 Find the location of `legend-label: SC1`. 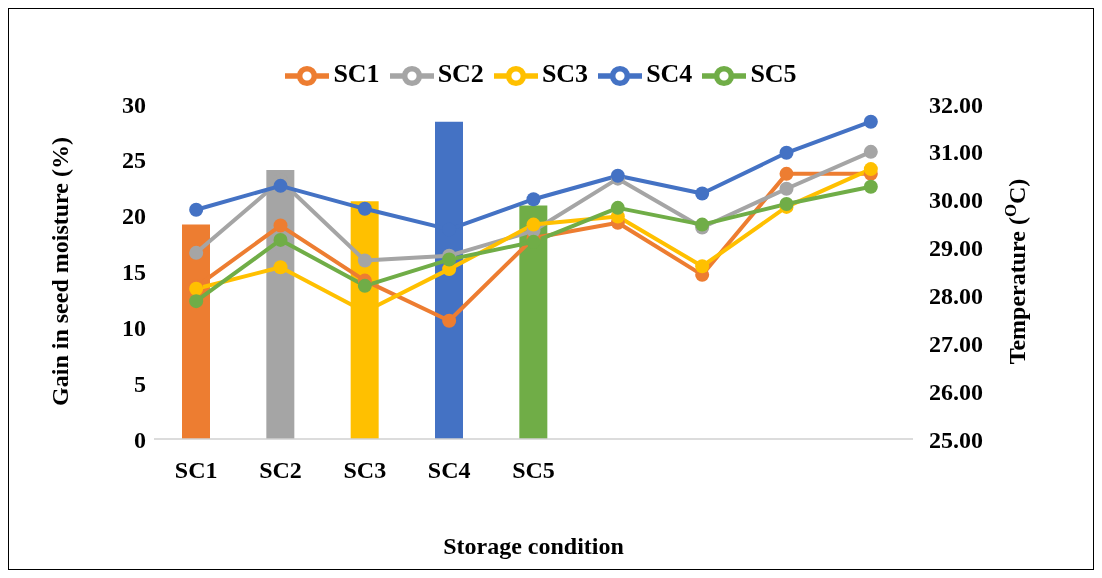

legend-label: SC1 is located at coordinates (356, 73).